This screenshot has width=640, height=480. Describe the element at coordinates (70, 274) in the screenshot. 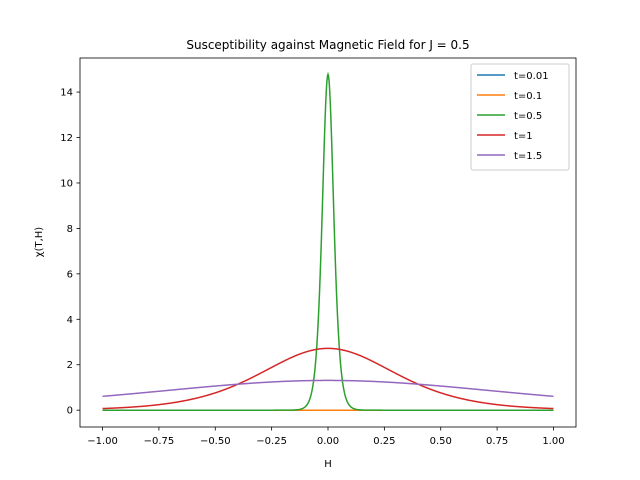

I see `y-tick-label: 6` at that location.